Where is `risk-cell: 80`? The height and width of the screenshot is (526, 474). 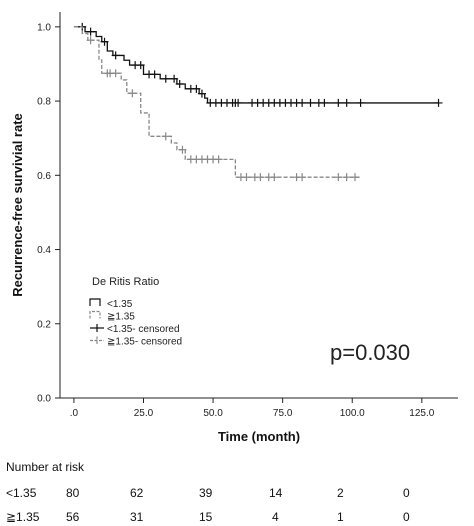
risk-cell: 80 is located at coordinates (73, 493).